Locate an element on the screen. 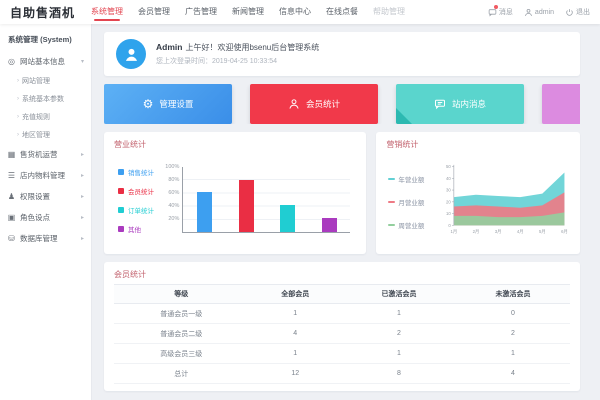  sidebar-subitem-label: 系统基本参数 is located at coordinates (43, 99).